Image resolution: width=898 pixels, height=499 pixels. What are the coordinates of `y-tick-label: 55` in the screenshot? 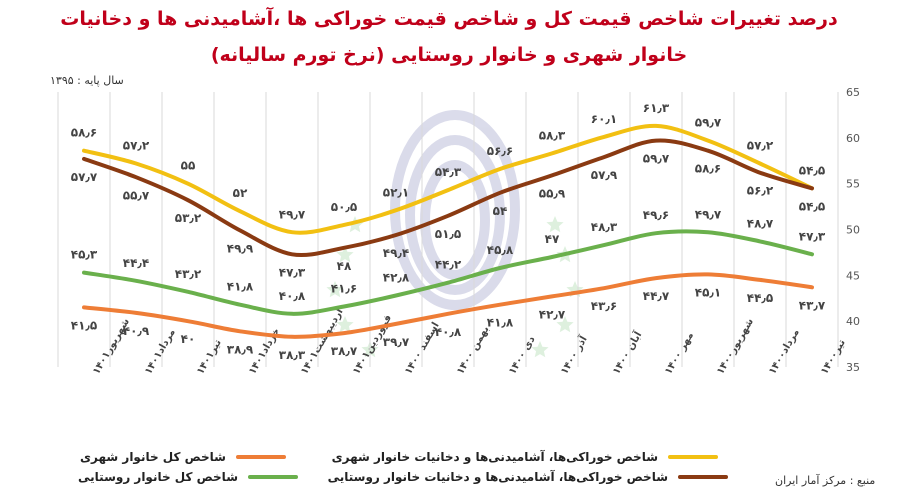 It's located at (853, 184).